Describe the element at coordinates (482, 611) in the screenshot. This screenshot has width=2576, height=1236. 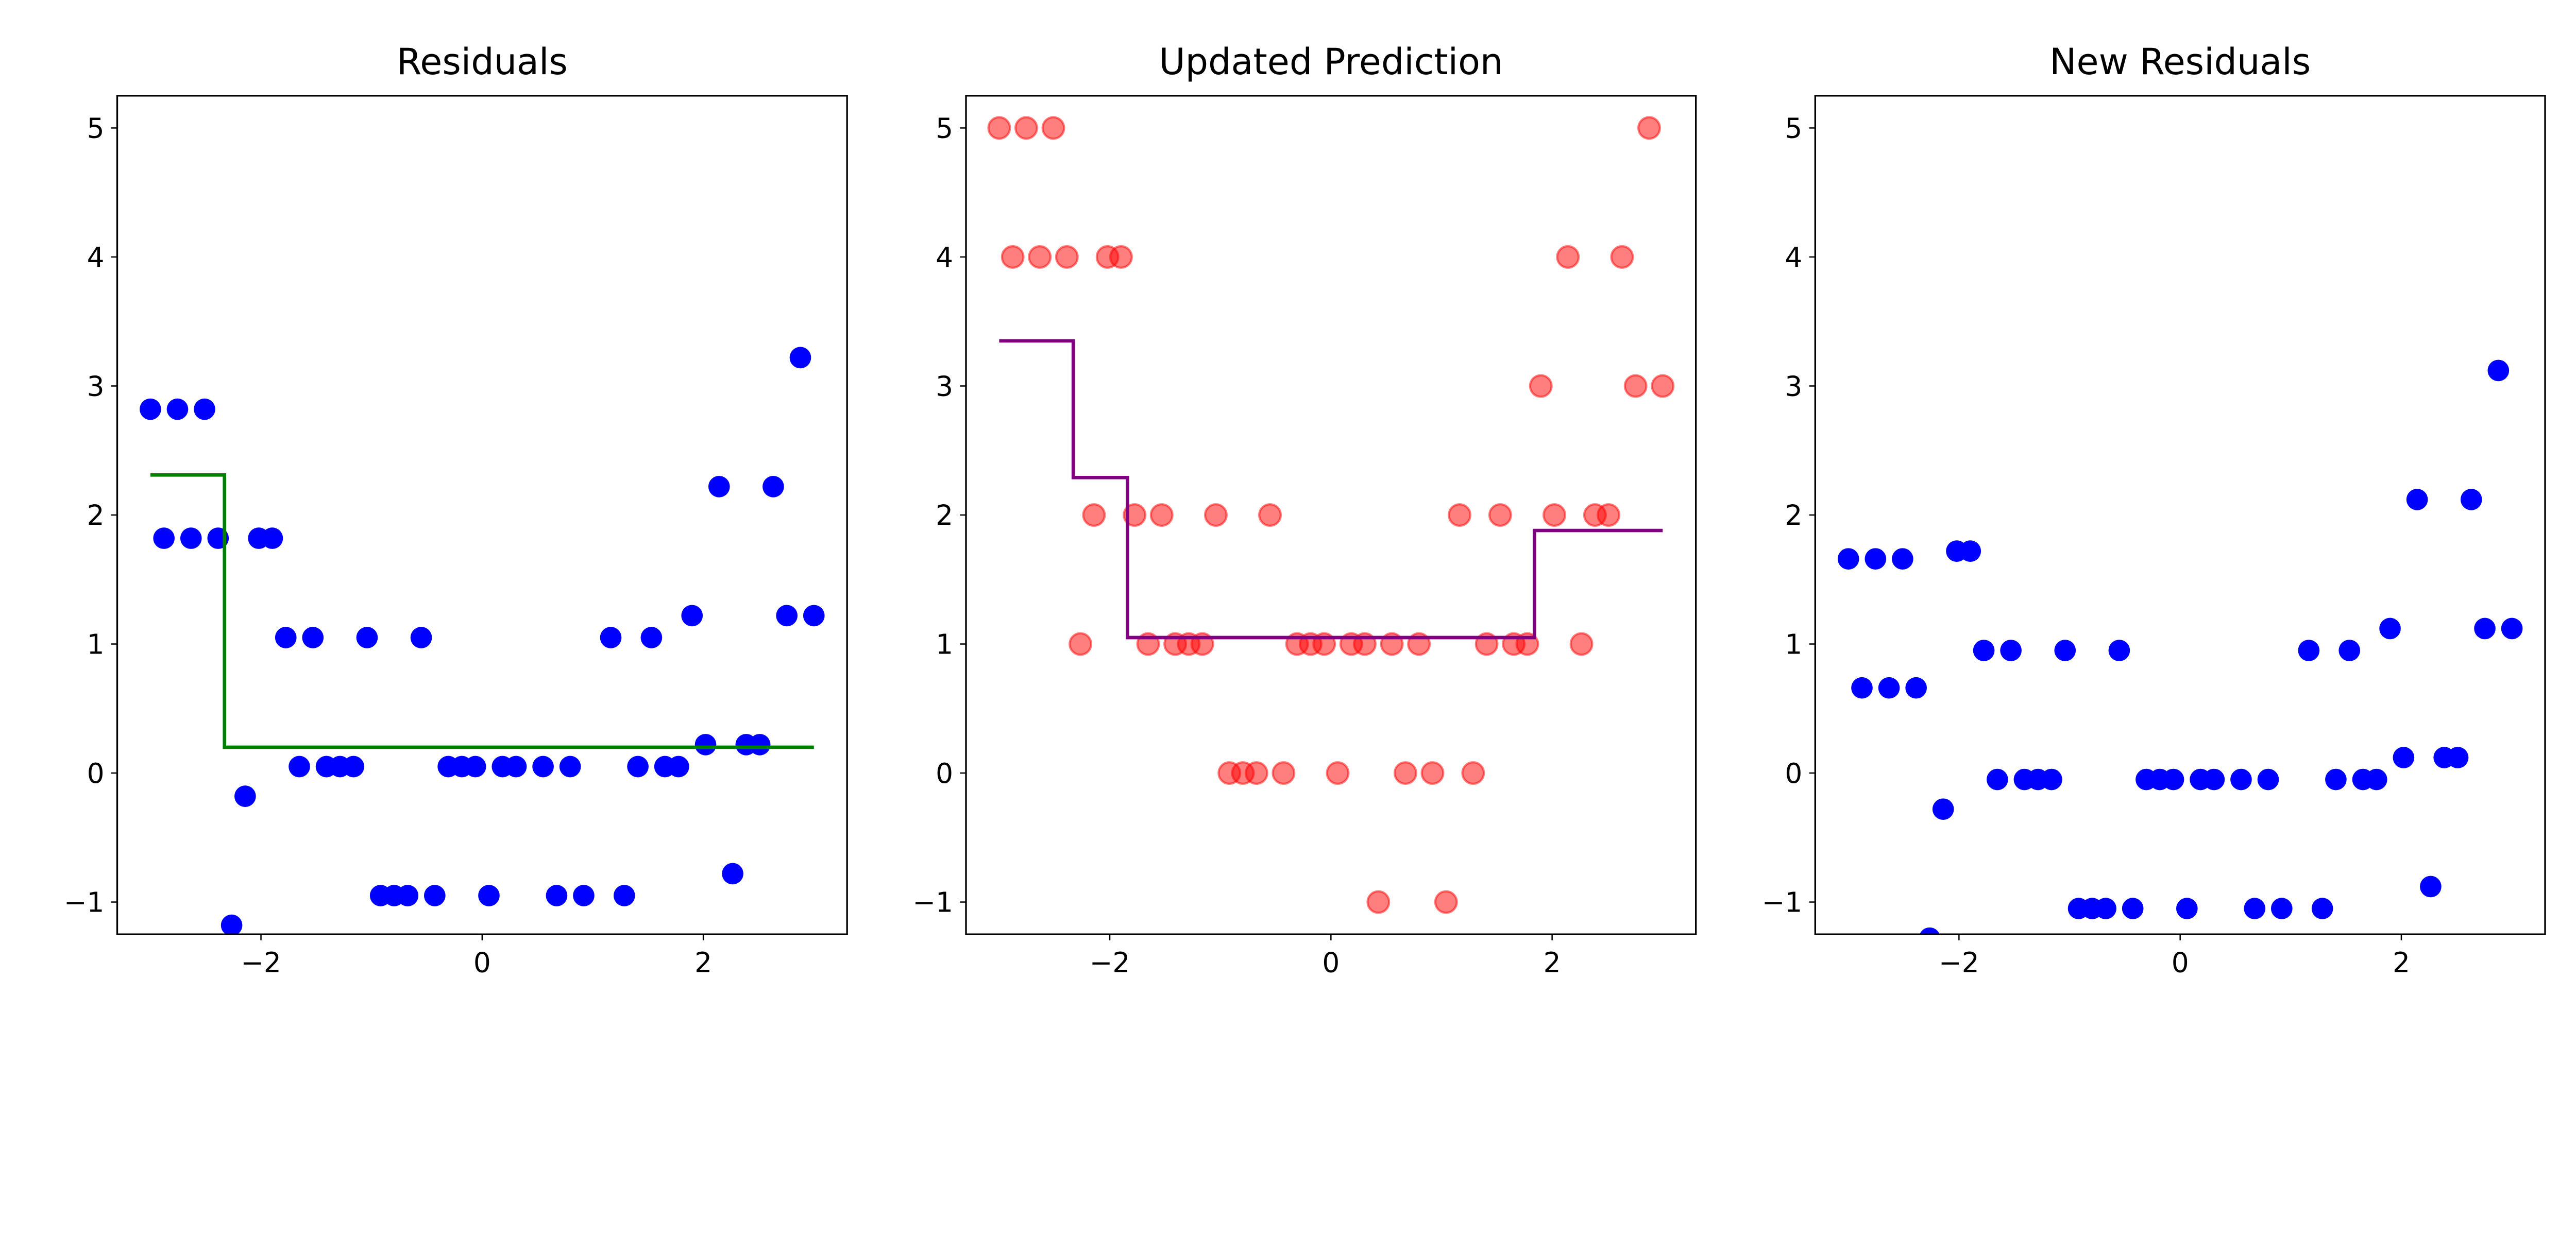
I see `series-line-tree-fit` at that location.